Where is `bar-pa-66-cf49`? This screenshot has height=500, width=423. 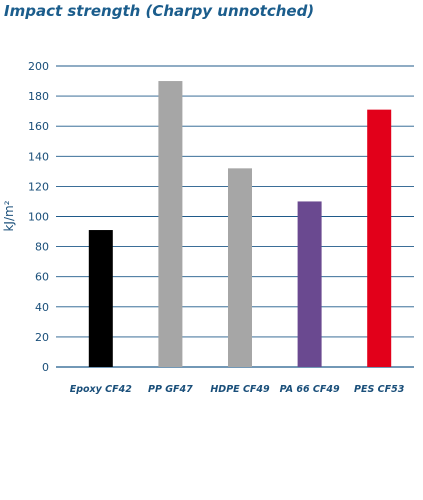
bar-pa-66-cf49 is located at coordinates (309, 284).